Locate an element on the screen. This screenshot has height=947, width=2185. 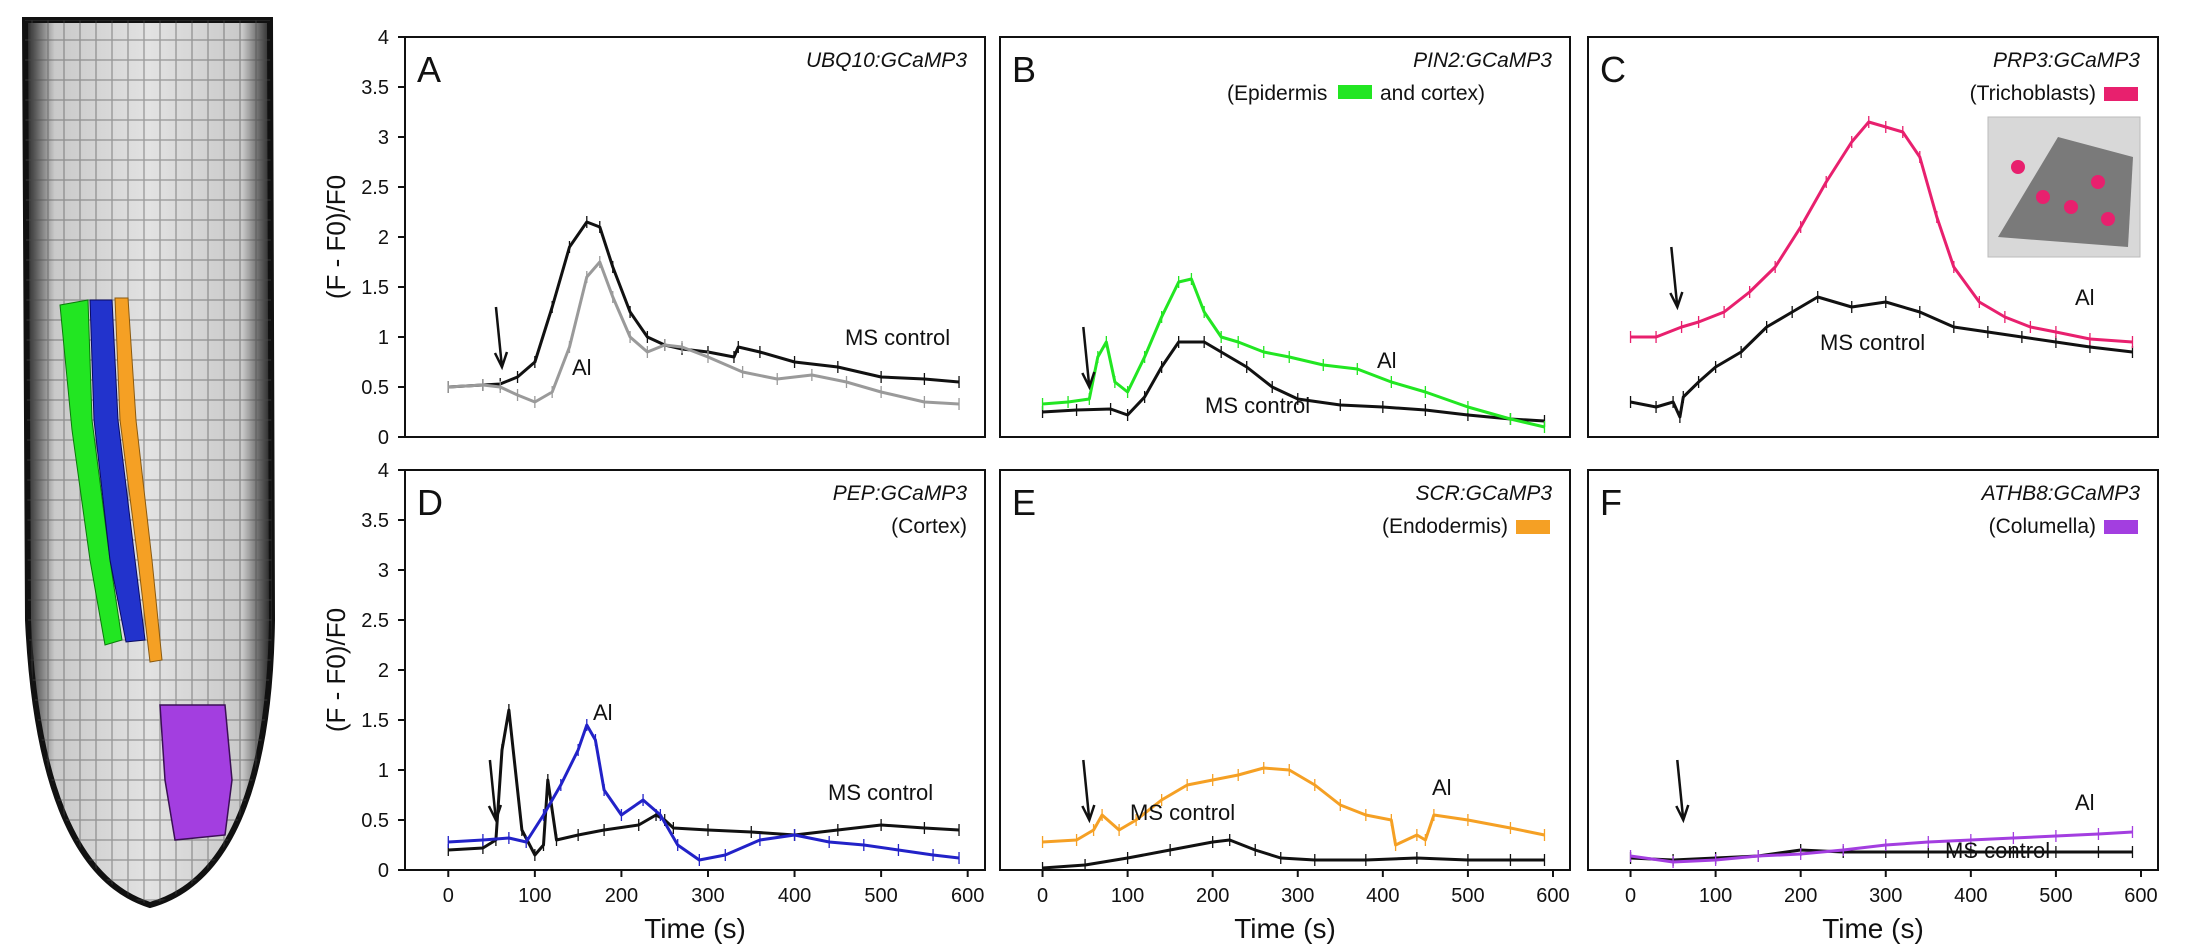
y-tick-label: 1 is located at coordinates (383, 771).